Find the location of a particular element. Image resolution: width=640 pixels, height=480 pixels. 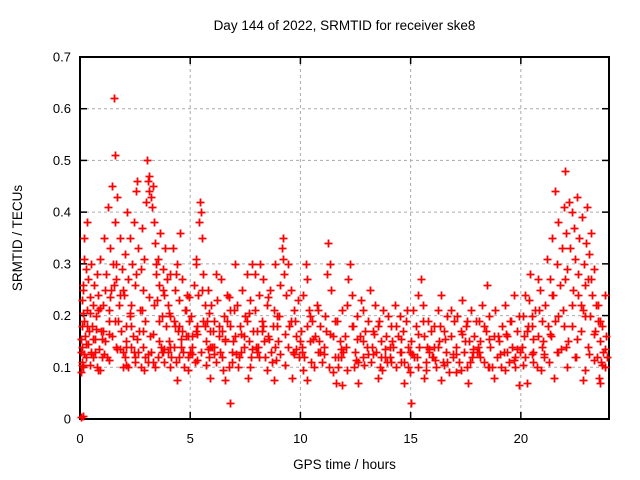

x-tick-label: 0 is located at coordinates (79, 438).